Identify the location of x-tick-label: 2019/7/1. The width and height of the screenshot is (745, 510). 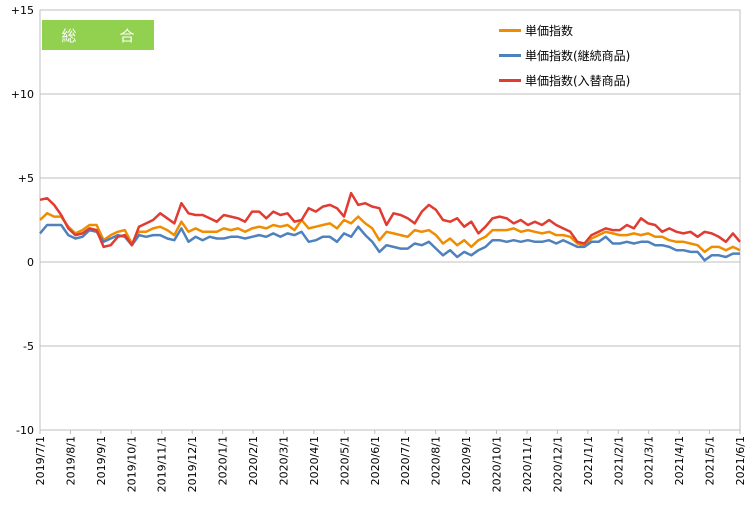
(40, 460).